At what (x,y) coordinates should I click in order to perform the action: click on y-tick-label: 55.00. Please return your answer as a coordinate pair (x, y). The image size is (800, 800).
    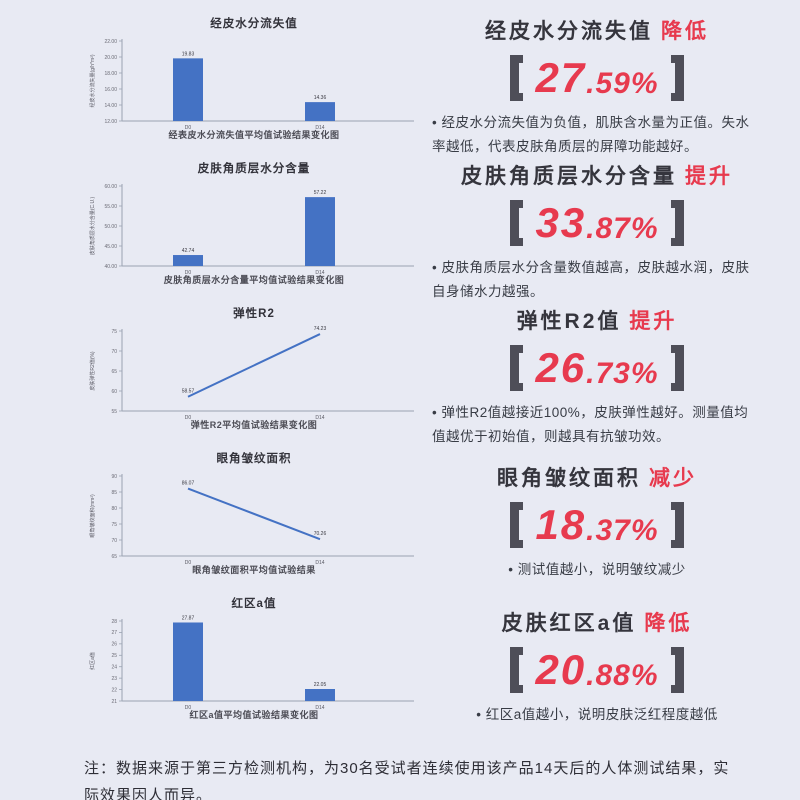
    Looking at the image, I should click on (110, 207).